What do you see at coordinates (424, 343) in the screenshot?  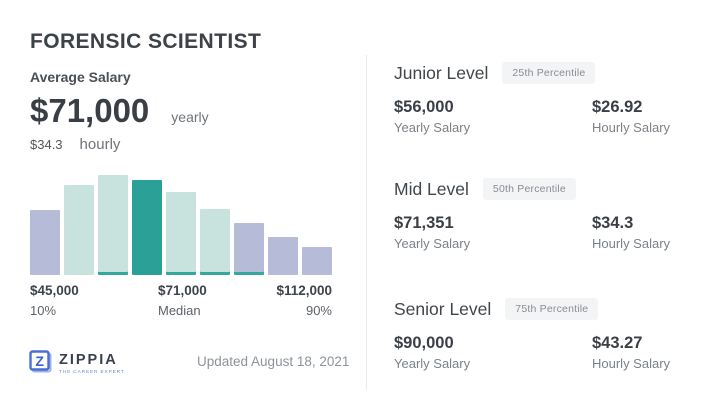 I see `yearly-amount: $90,000` at bounding box center [424, 343].